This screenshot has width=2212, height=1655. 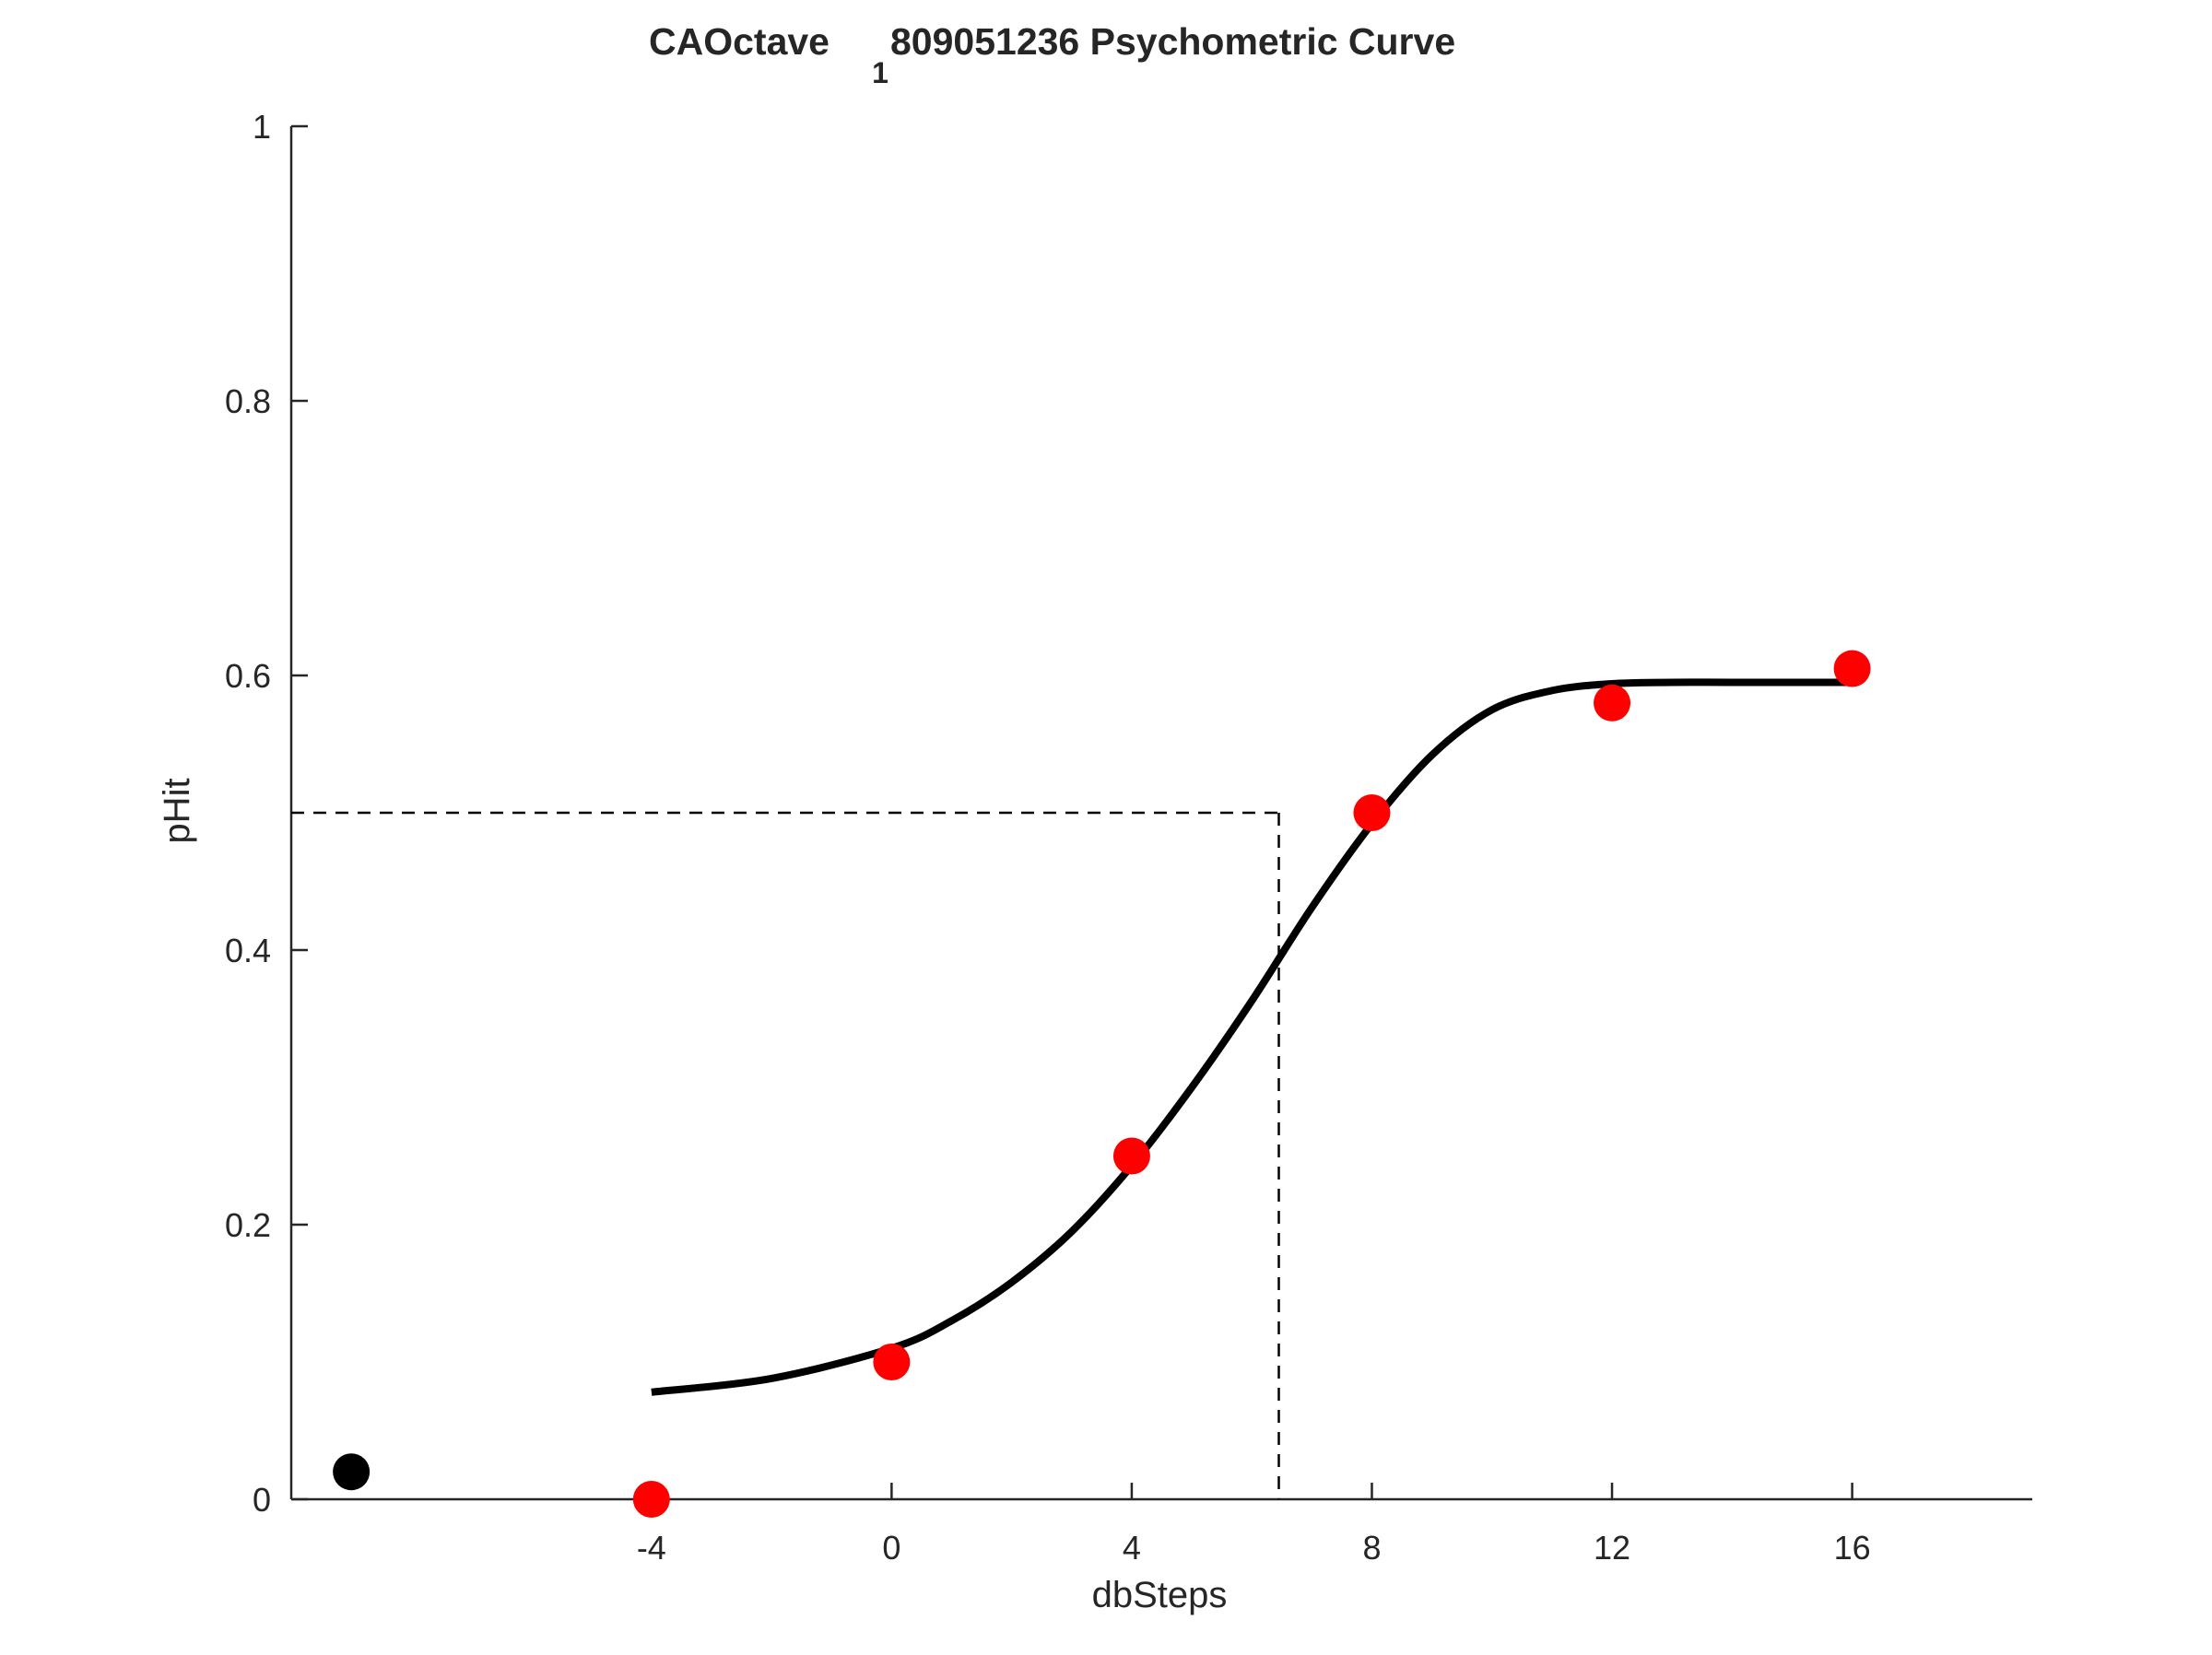 What do you see at coordinates (248, 676) in the screenshot?
I see `y-tick-label: 0.6` at bounding box center [248, 676].